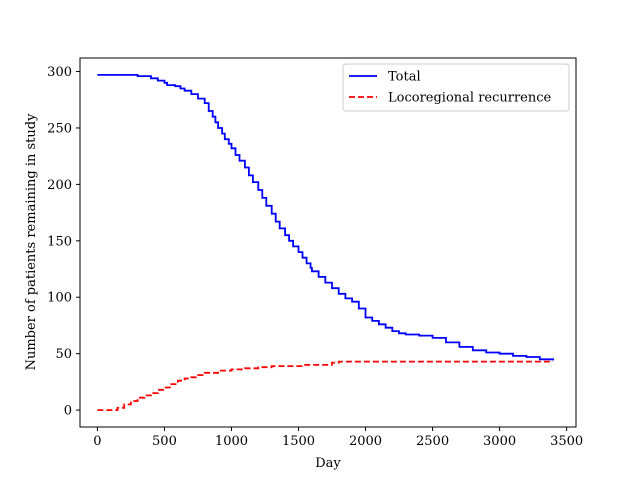  What do you see at coordinates (68, 411) in the screenshot?
I see `y-tick-label: 0` at bounding box center [68, 411].